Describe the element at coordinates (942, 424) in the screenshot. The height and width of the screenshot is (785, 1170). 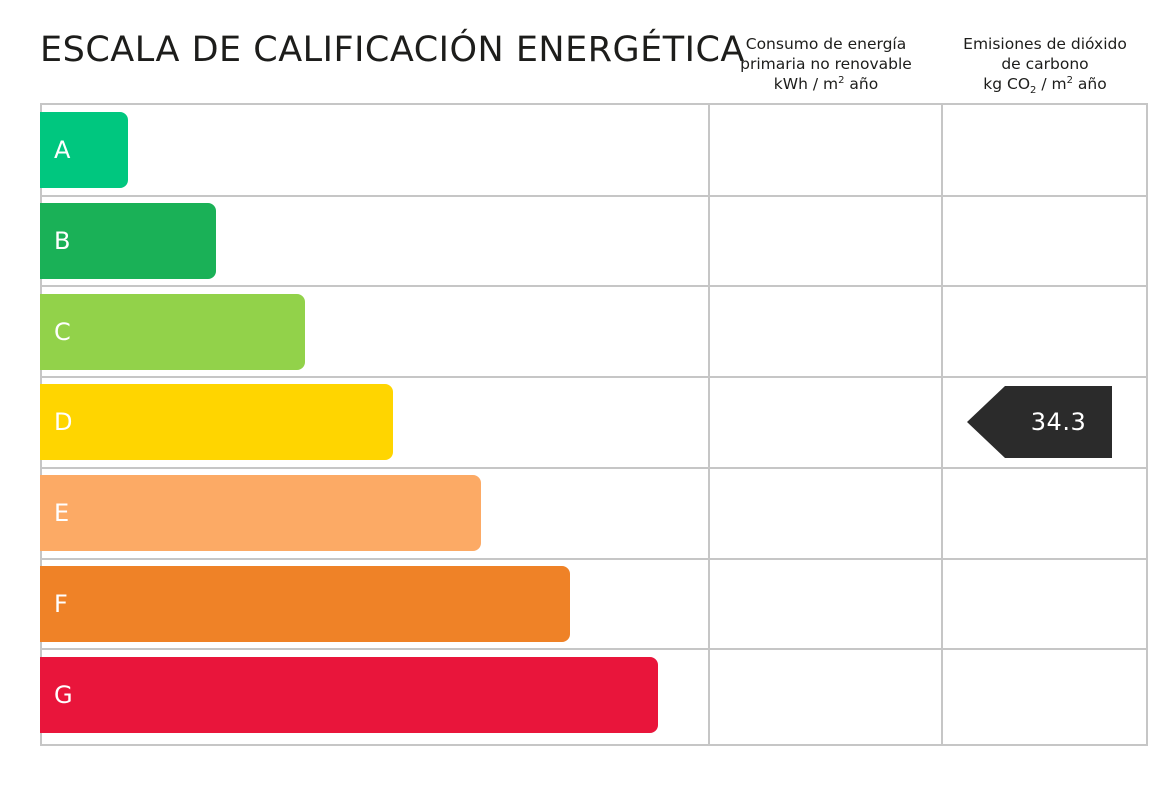
I see `grid-divider-emisiones` at that location.